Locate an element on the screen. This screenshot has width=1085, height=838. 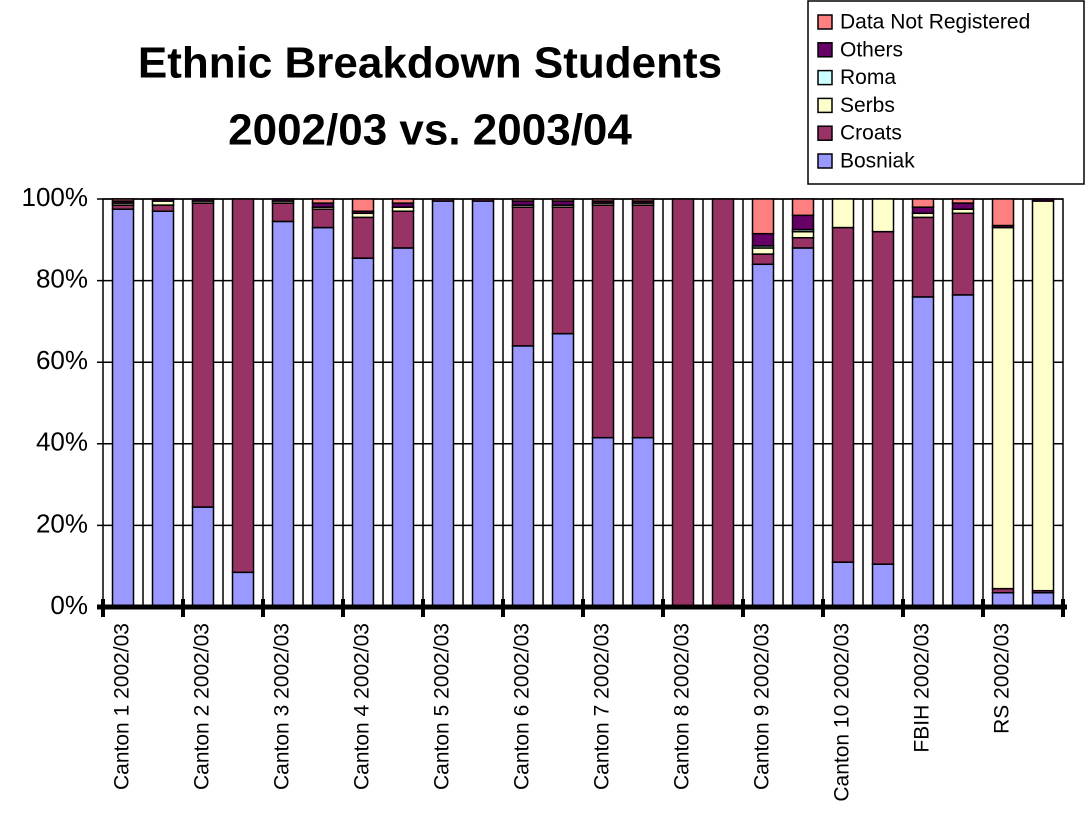
legend-label: Data Not Registered is located at coordinates (935, 22).